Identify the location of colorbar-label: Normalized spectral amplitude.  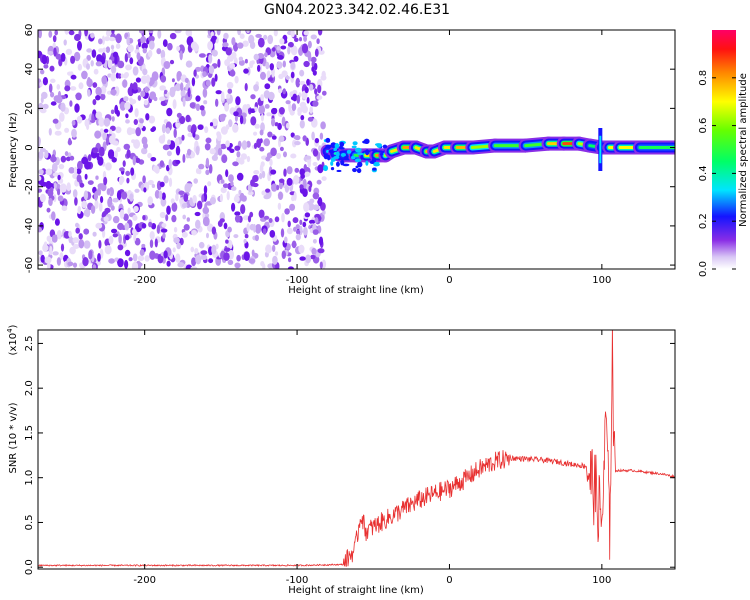
(743, 150).